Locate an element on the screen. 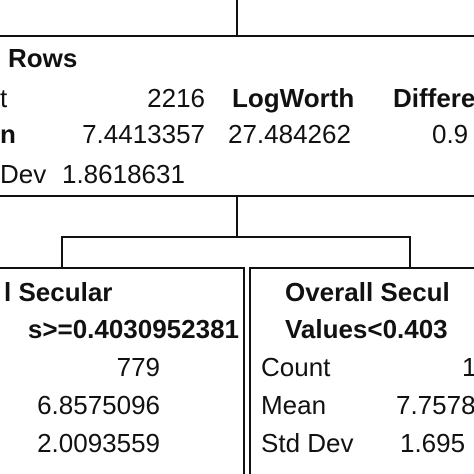 Image resolution: width=474 pixels, height=474 pixels. node-title: Rows is located at coordinates (42, 58).